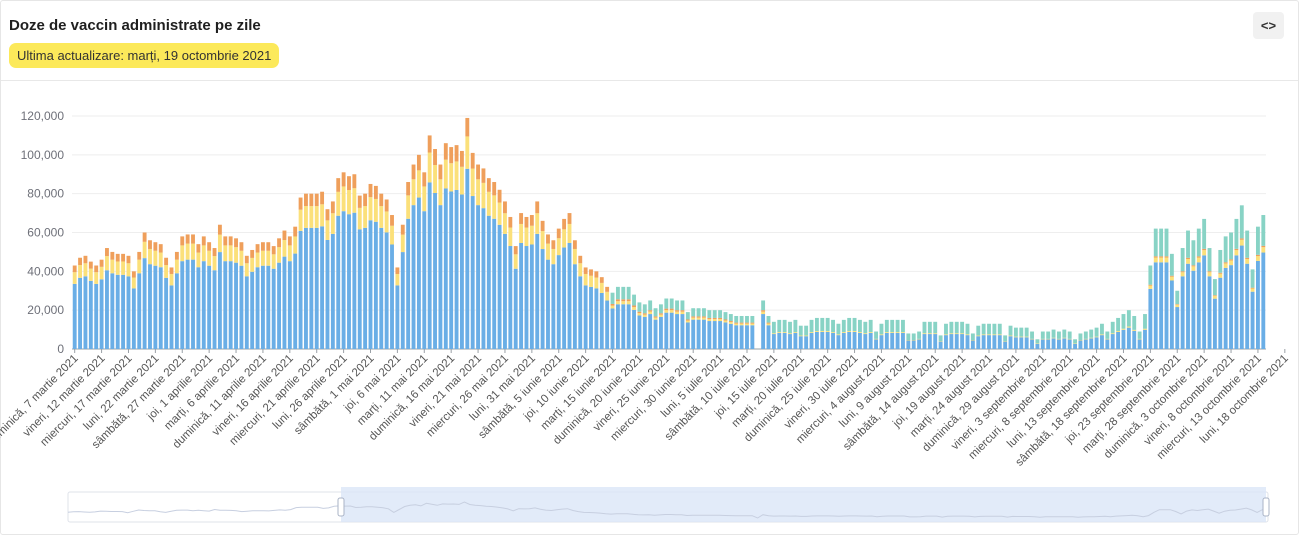  I want to click on embed-button: <>, so click(1268, 25).